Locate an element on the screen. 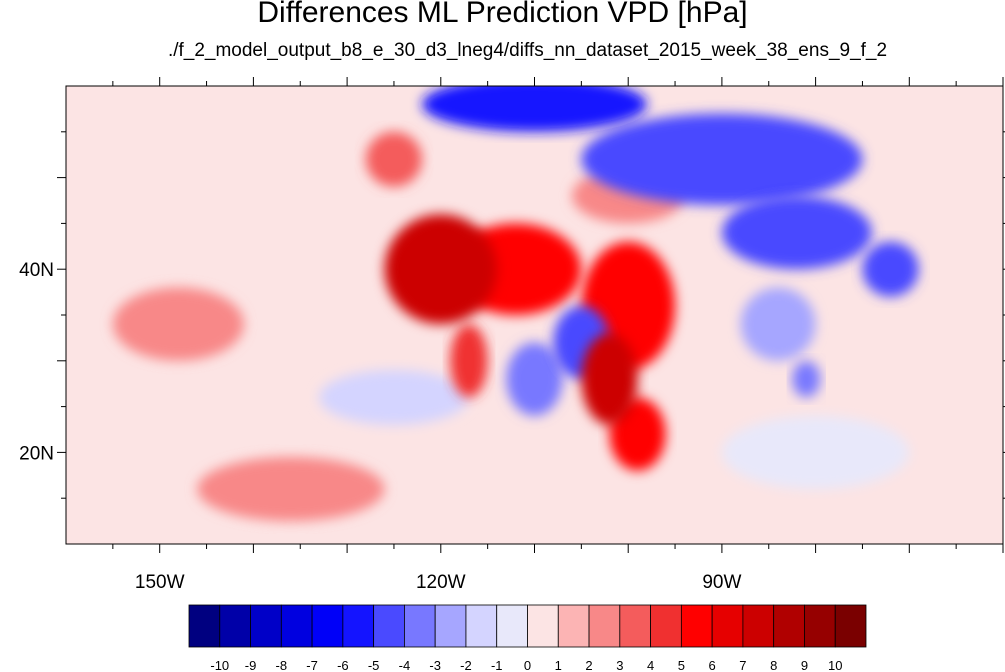 This screenshot has height=672, width=1005. chart-title: Differences ML Prediction VPD [hPa] is located at coordinates (502, 14).